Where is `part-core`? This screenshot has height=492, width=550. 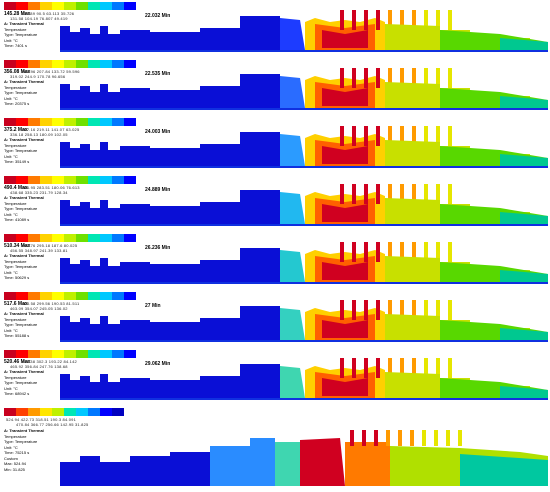 part-core is located at coordinates (367, 464).